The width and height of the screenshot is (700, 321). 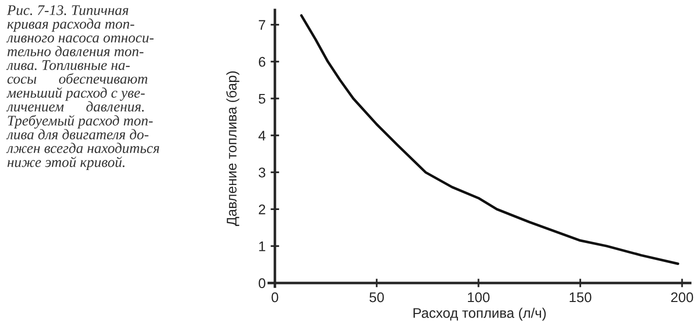 What do you see at coordinates (83, 87) in the screenshot?
I see `text: Рис. 7-13. Типичная кривая расхода топ- ливного насоса относи- тельно давления топ- лива. Топливные на- сосы обеспечивают меньший расход с уве- личением давления. Требуемый расход топ- лива для двигателя до- лжен всегда находиться ниже этой кривой.` at bounding box center [83, 87].